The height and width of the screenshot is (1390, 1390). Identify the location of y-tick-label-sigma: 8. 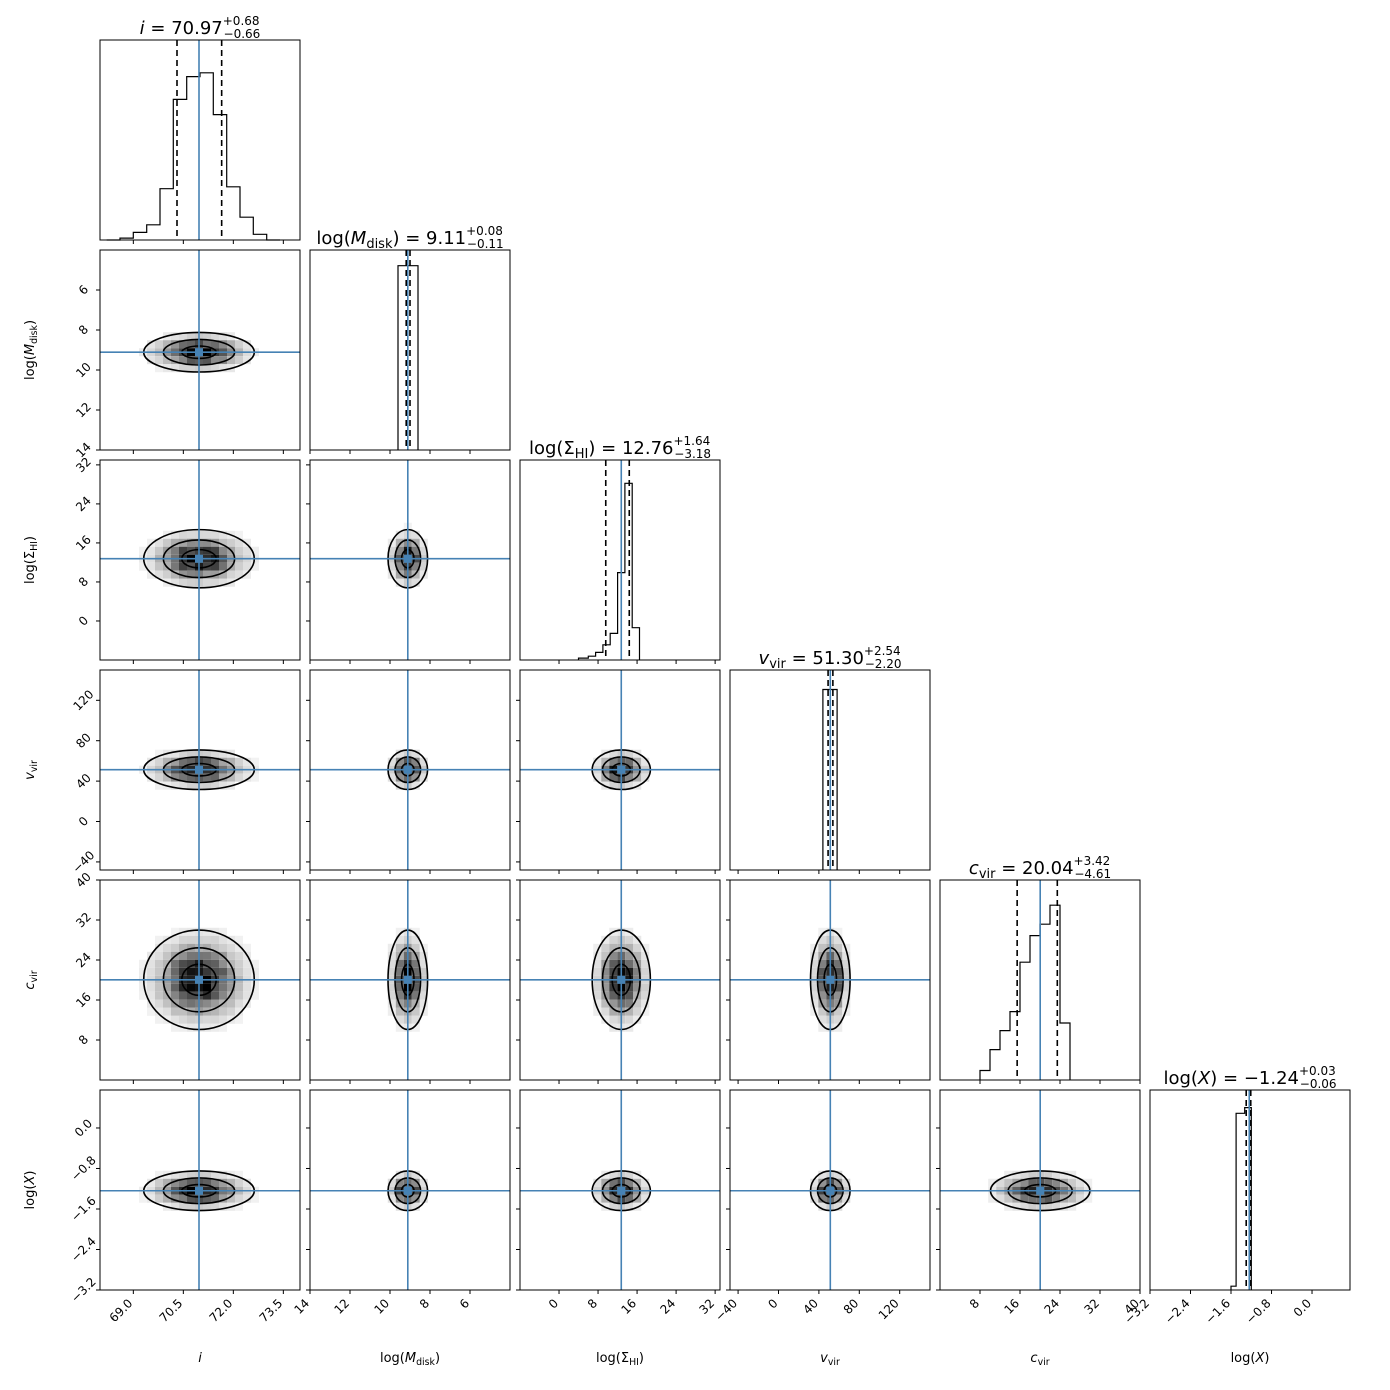
(83, 581).